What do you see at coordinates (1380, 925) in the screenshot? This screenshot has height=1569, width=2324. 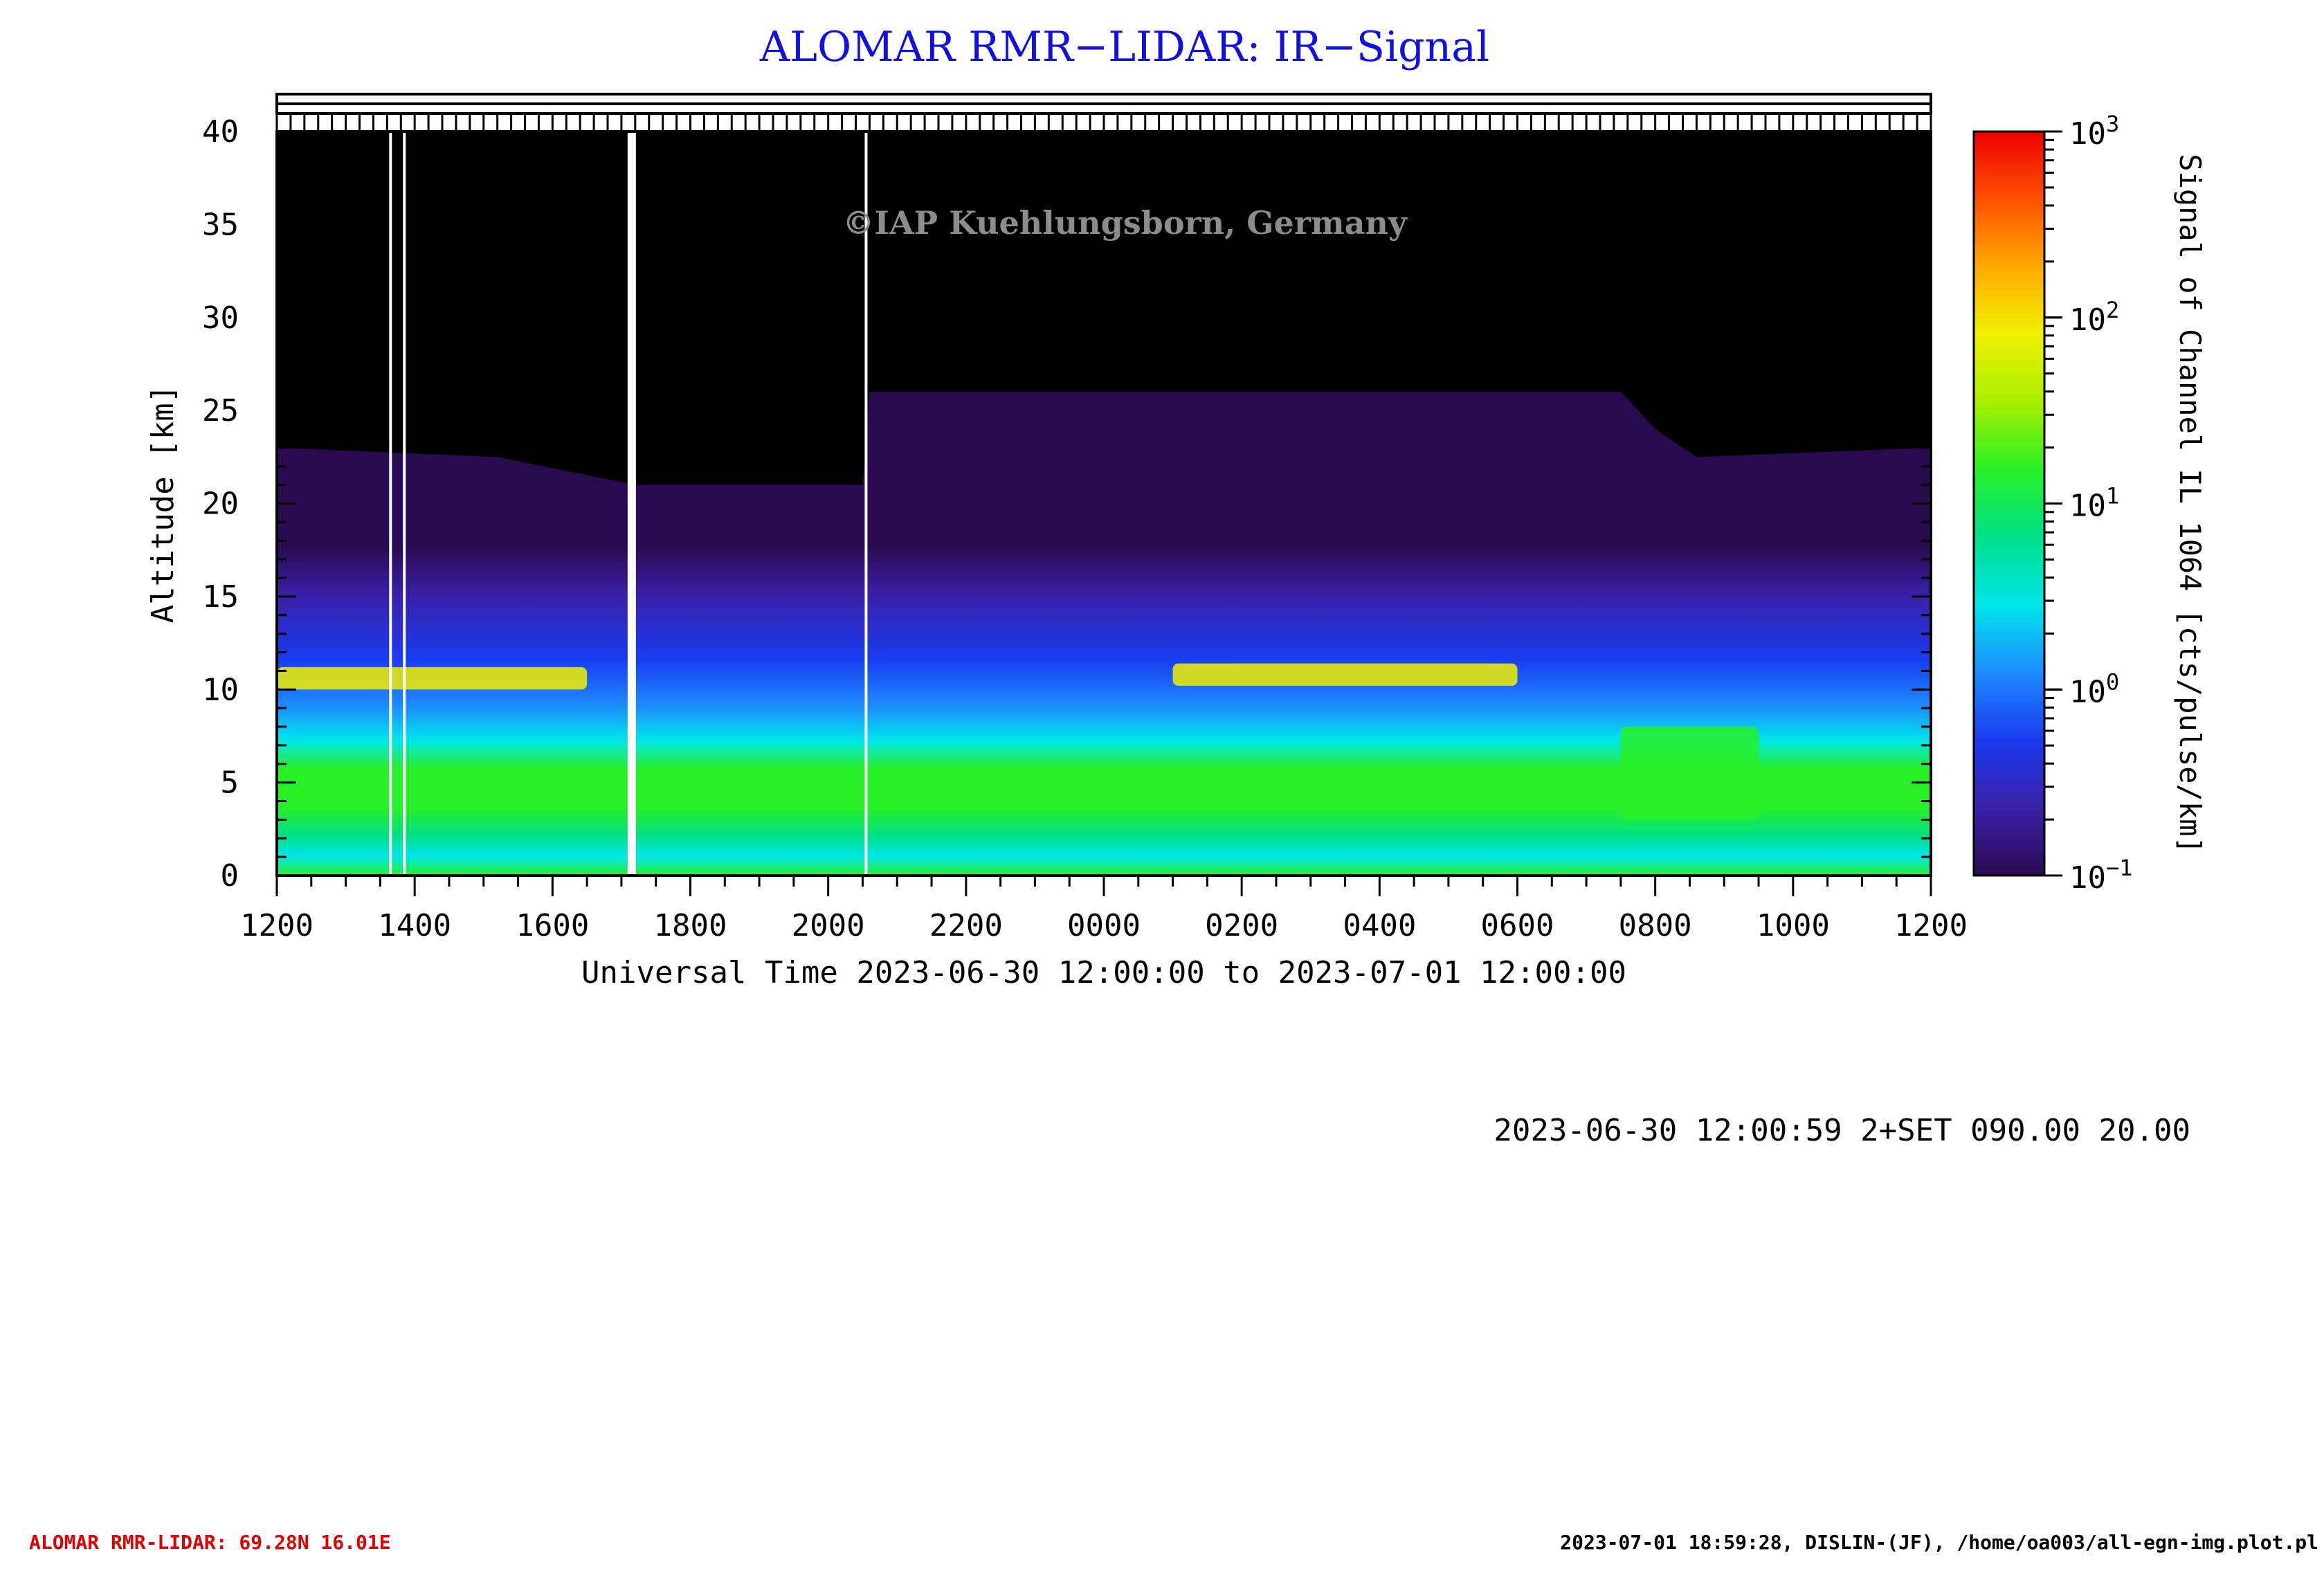 I see `x-tick-label: 0400` at bounding box center [1380, 925].